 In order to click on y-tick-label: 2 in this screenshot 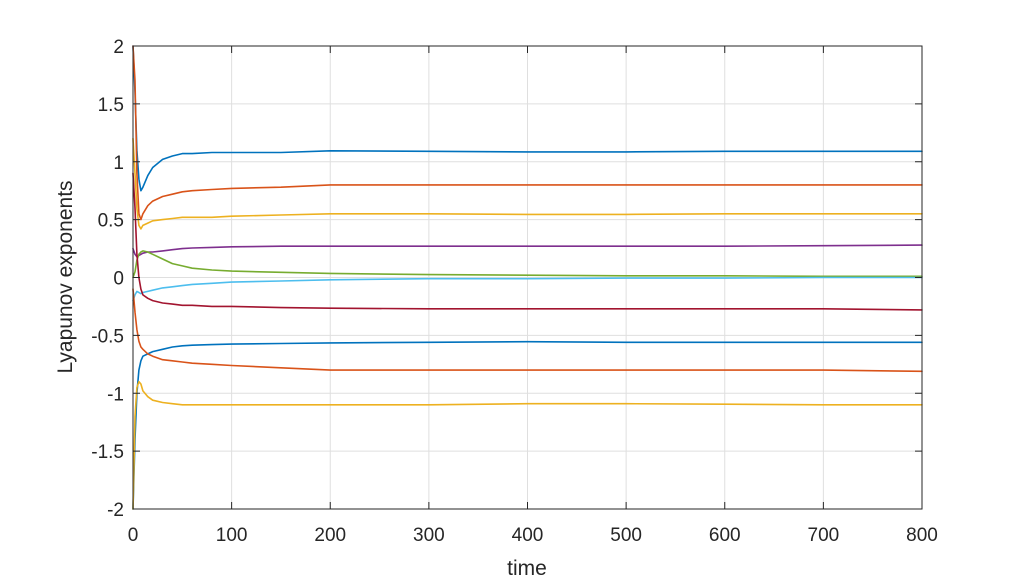, I will do `click(118, 47)`.